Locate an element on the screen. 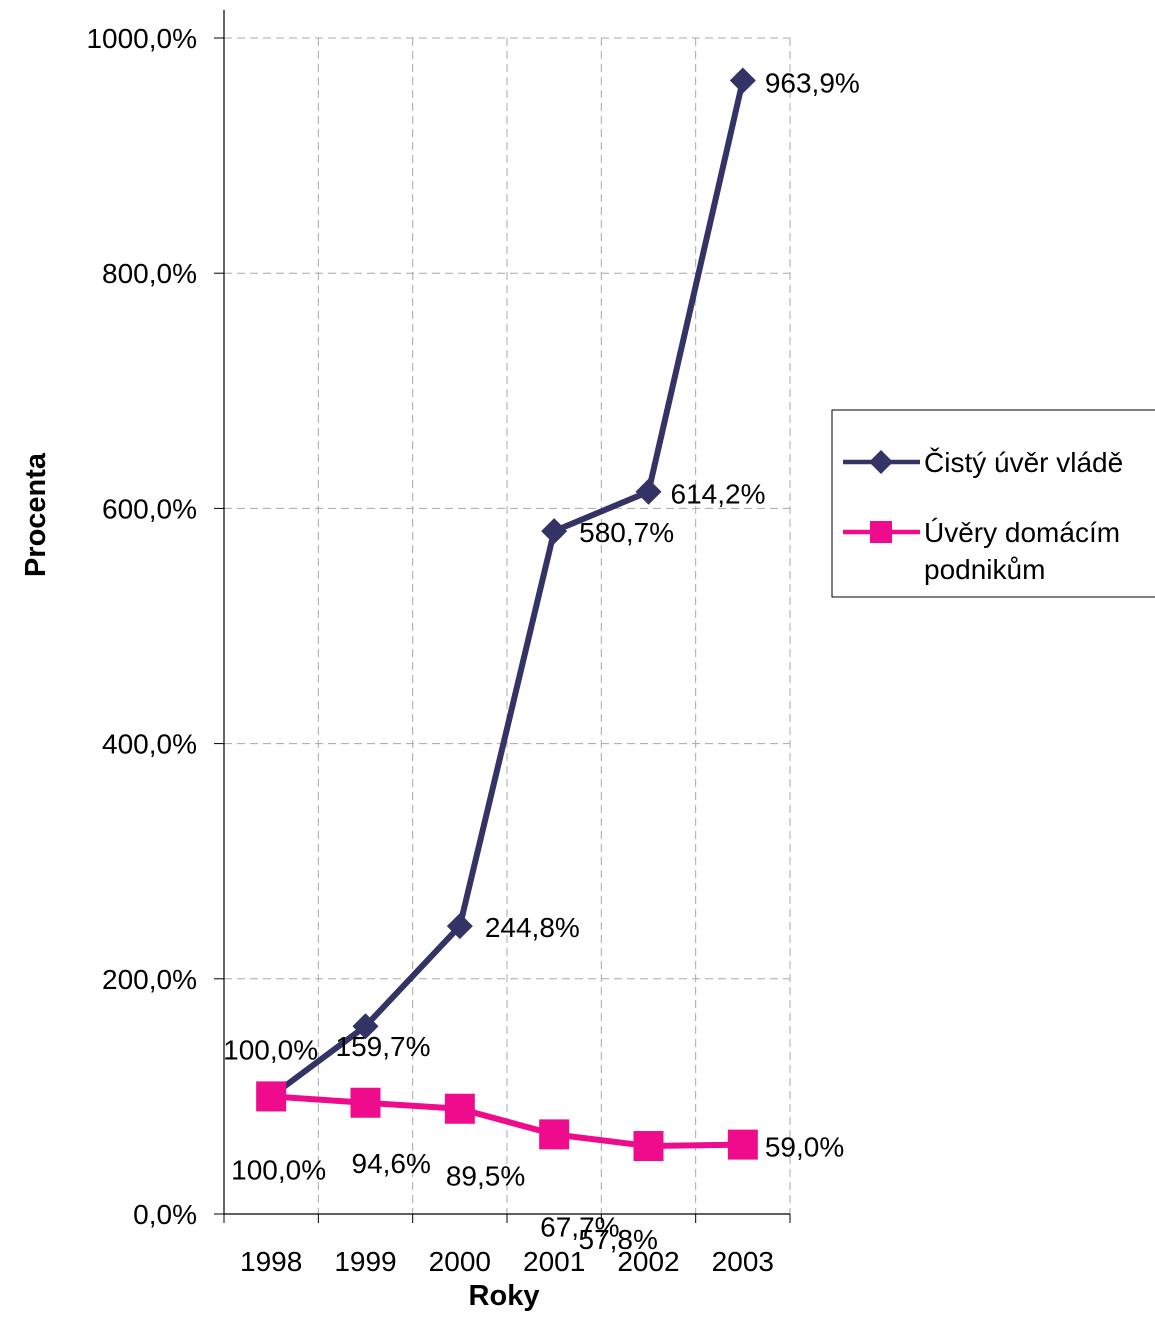 The image size is (1155, 1337). data-label: 59,0% is located at coordinates (804, 1147).